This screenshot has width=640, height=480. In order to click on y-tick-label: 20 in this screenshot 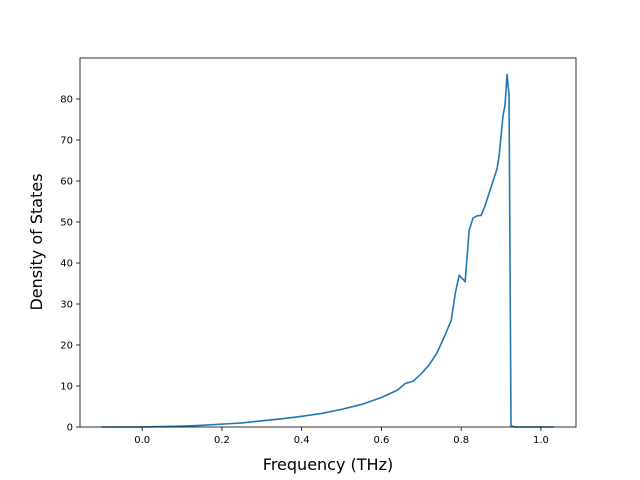, I will do `click(66, 346)`.